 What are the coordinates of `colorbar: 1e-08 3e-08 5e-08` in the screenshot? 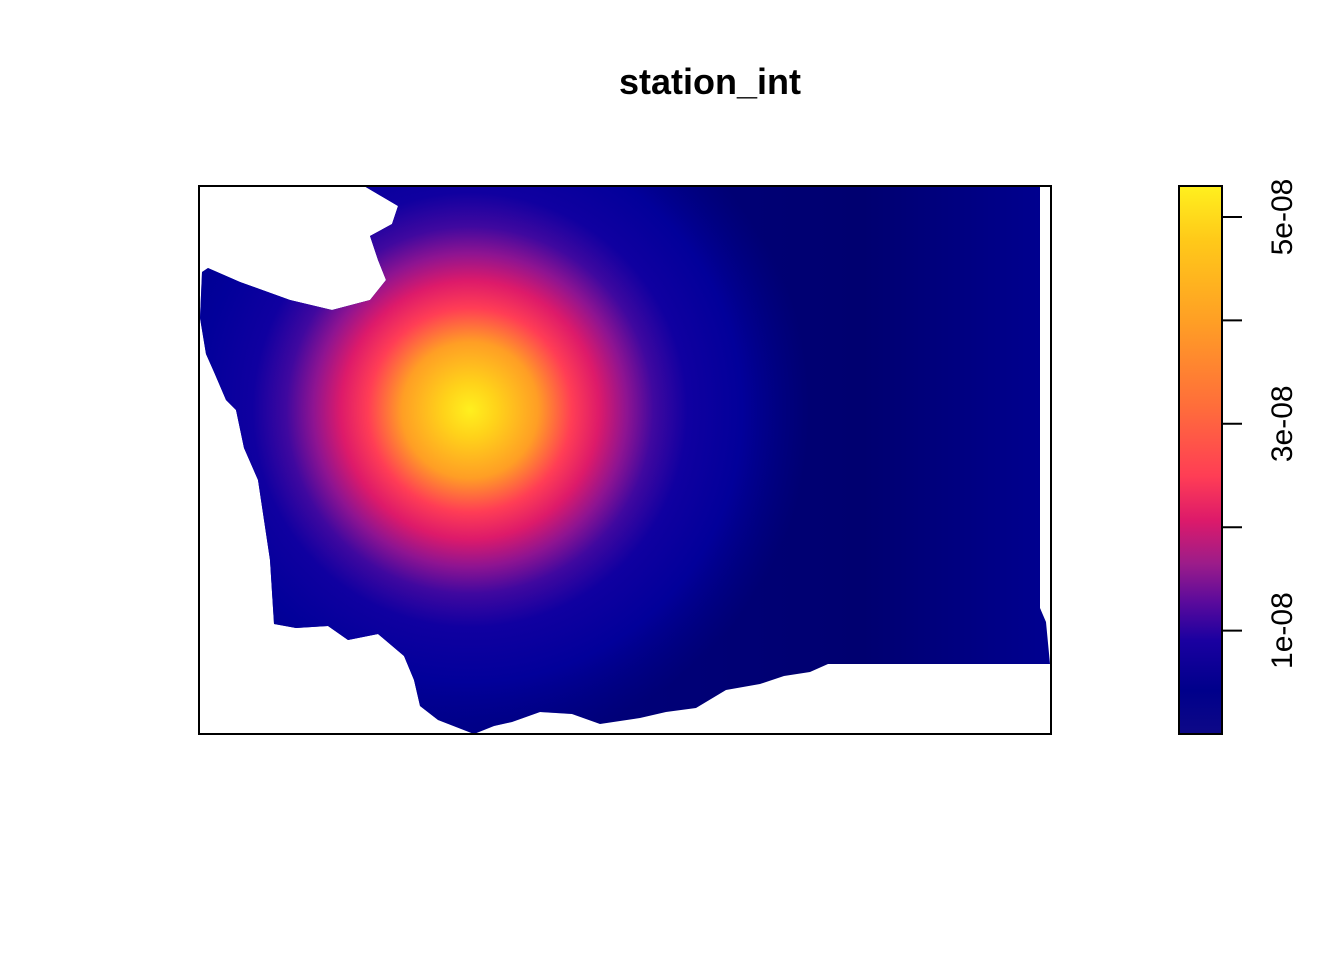 It's located at (1238, 457).